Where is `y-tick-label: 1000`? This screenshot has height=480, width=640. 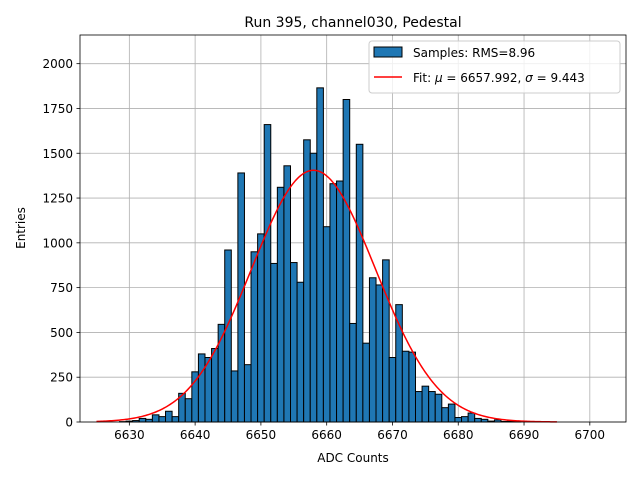 y-tick-label: 1000 is located at coordinates (57, 243).